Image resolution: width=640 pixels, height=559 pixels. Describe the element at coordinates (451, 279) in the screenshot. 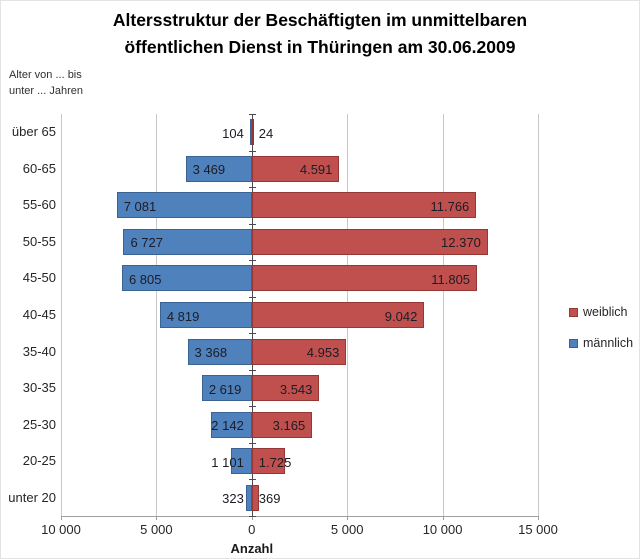

I see `bar-label-weiblich: 11.805` at that location.